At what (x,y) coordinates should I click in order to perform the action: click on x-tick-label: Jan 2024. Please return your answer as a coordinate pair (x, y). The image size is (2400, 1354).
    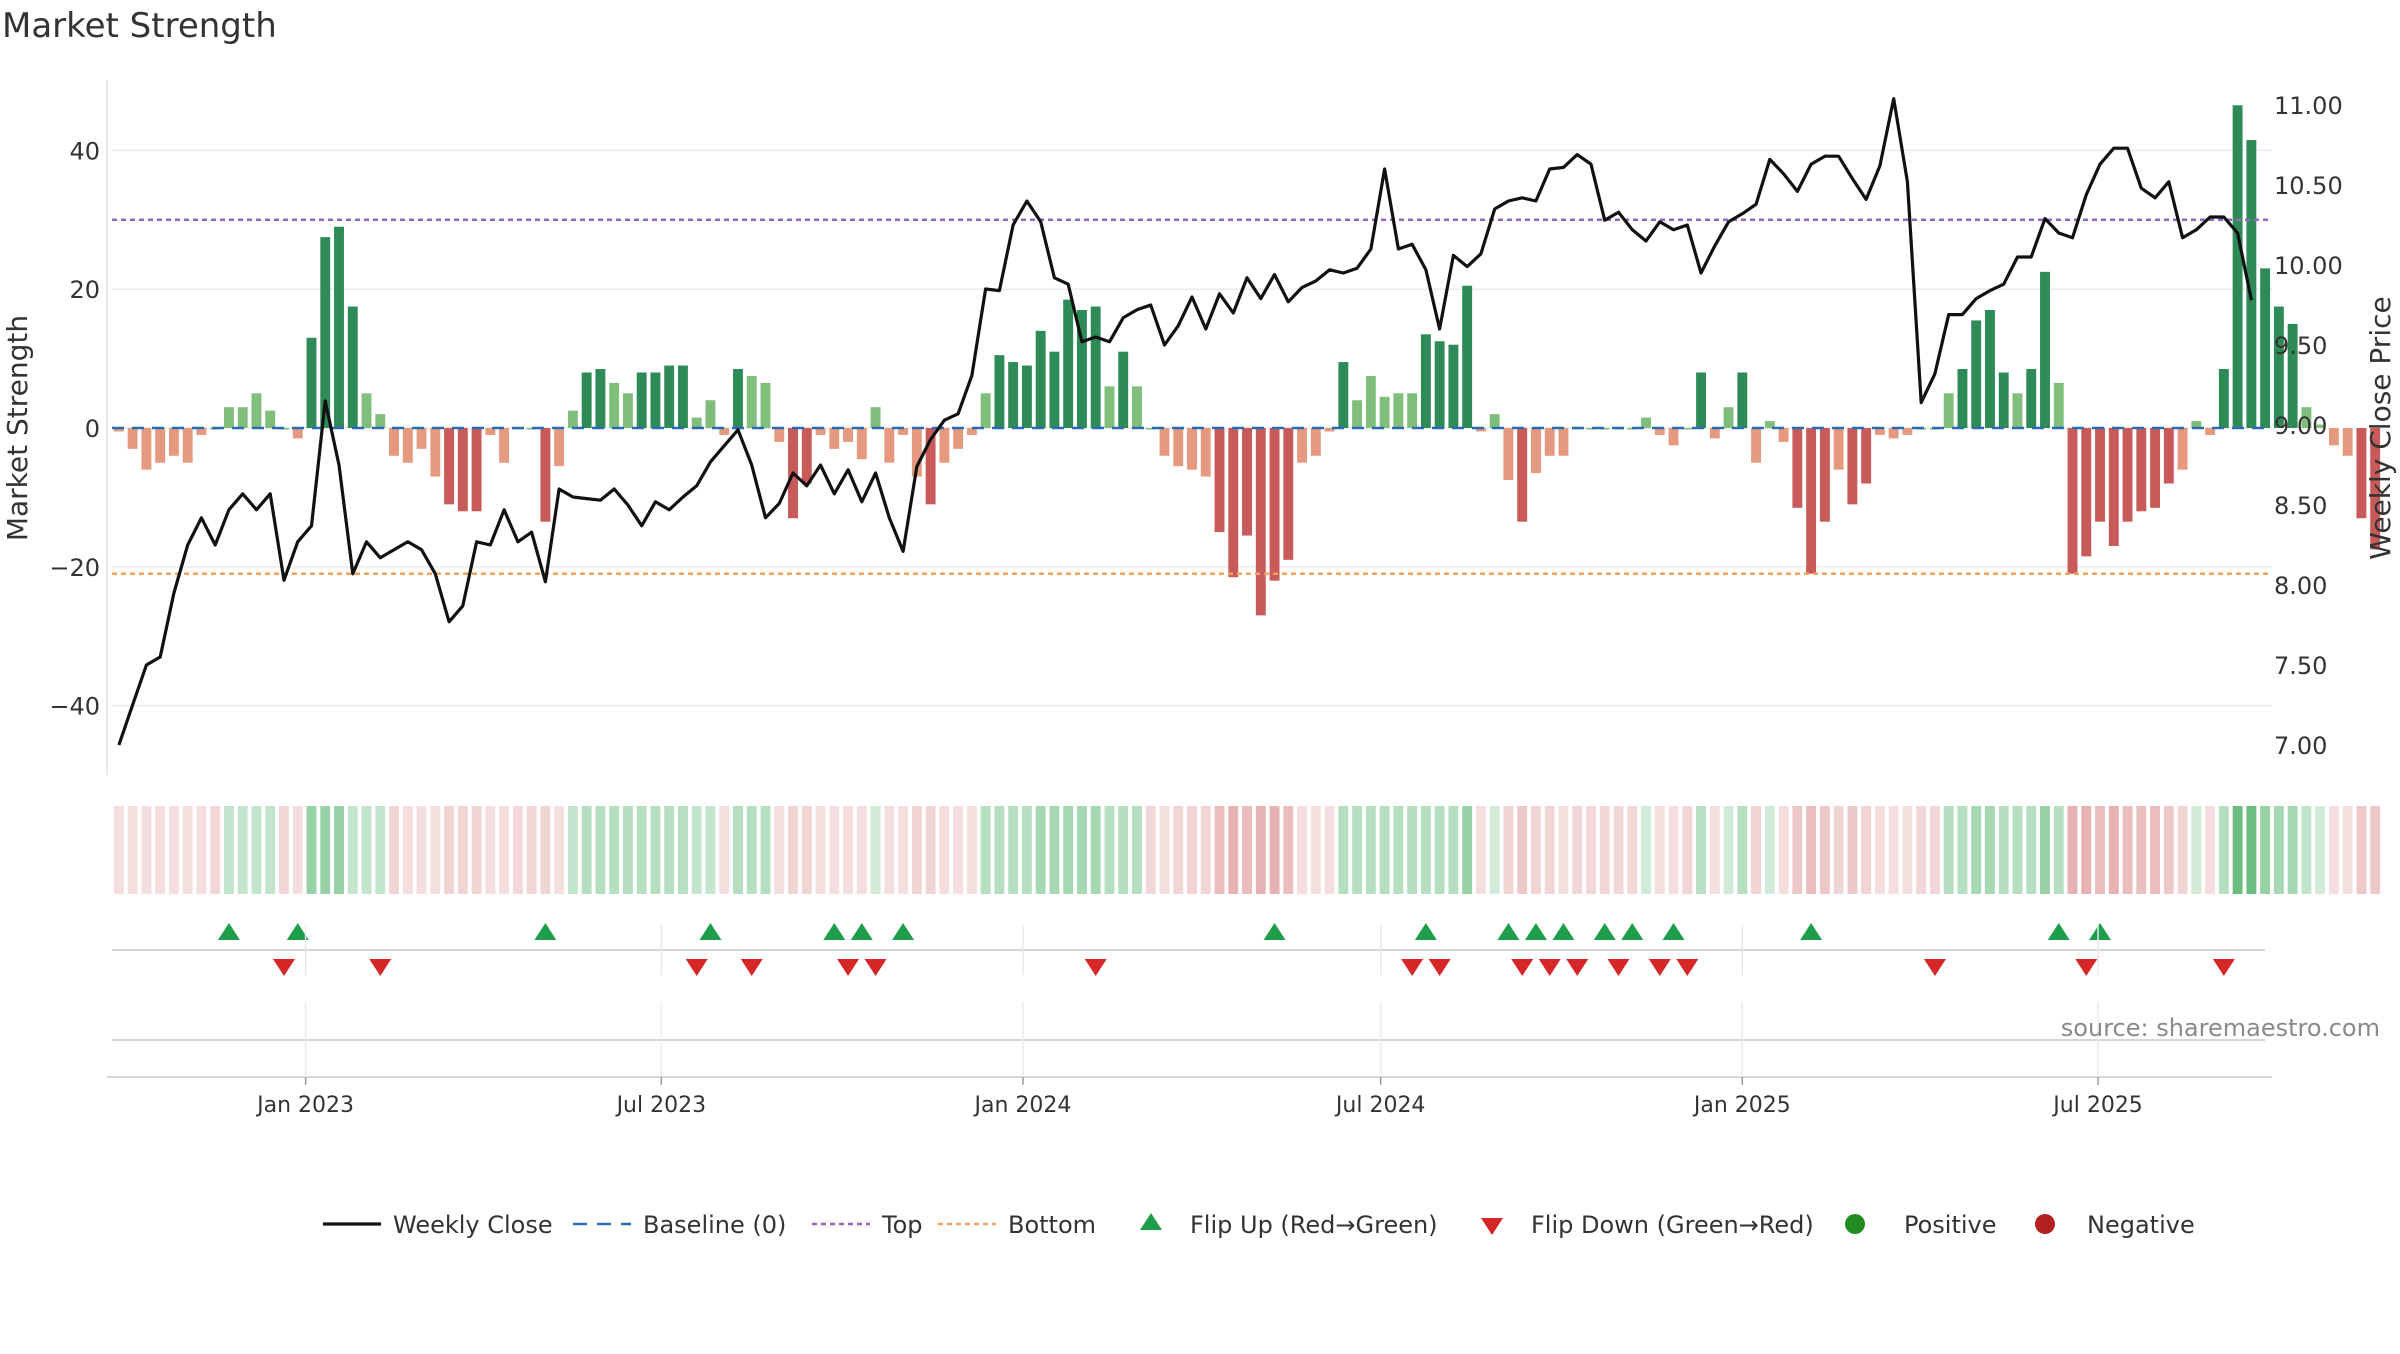
    Looking at the image, I should click on (1022, 1105).